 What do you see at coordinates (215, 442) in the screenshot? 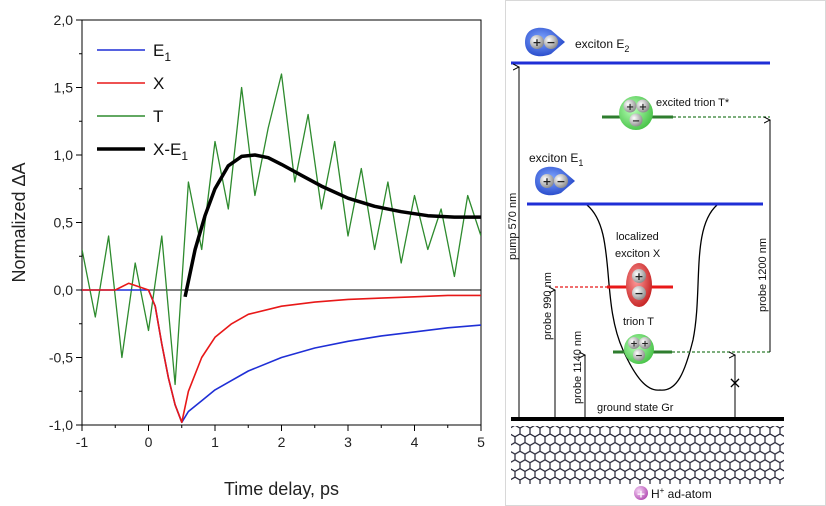
I see `x-tick-label: 1` at bounding box center [215, 442].